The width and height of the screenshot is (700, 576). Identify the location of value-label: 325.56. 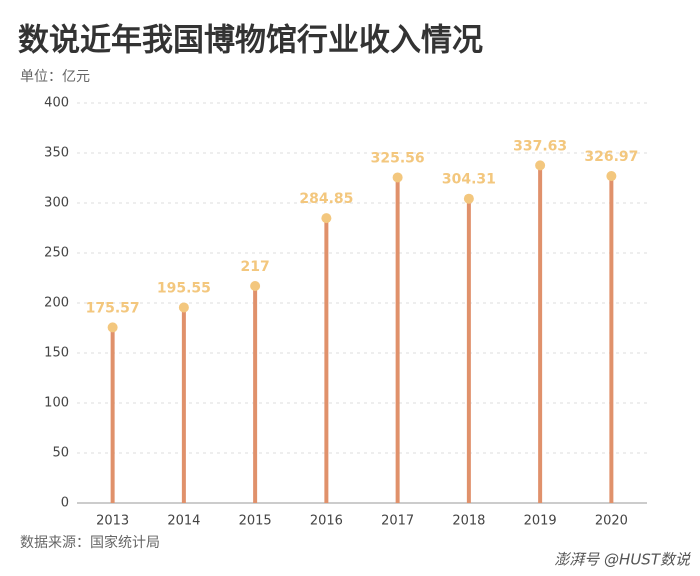
(398, 158).